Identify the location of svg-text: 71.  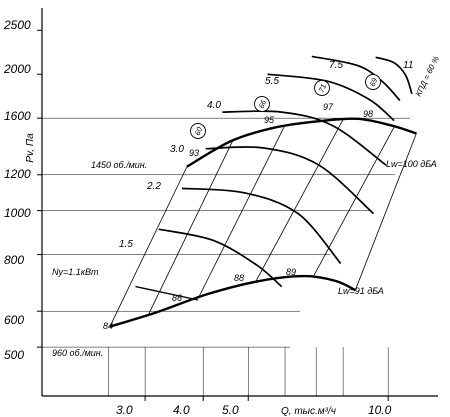
(322, 88).